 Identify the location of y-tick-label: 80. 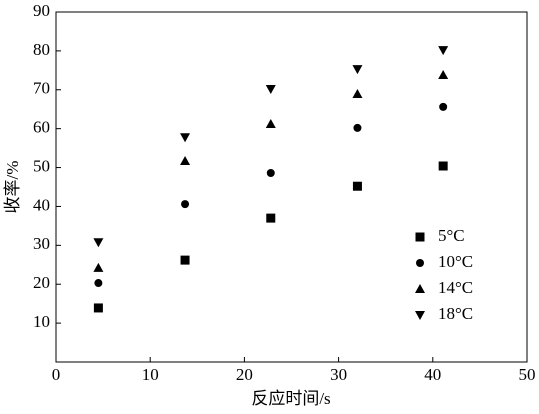
(41, 49).